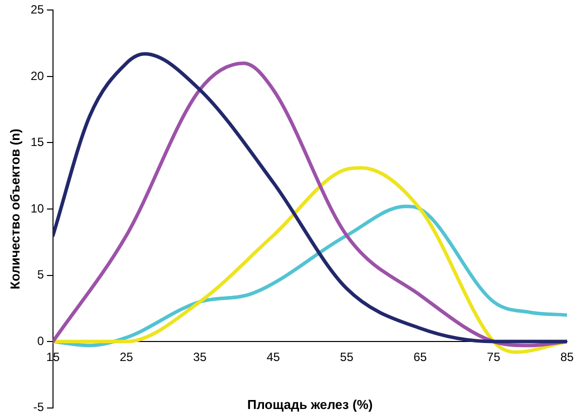 Image resolution: width=577 pixels, height=418 pixels. I want to click on x-tick-label: 55, so click(347, 357).